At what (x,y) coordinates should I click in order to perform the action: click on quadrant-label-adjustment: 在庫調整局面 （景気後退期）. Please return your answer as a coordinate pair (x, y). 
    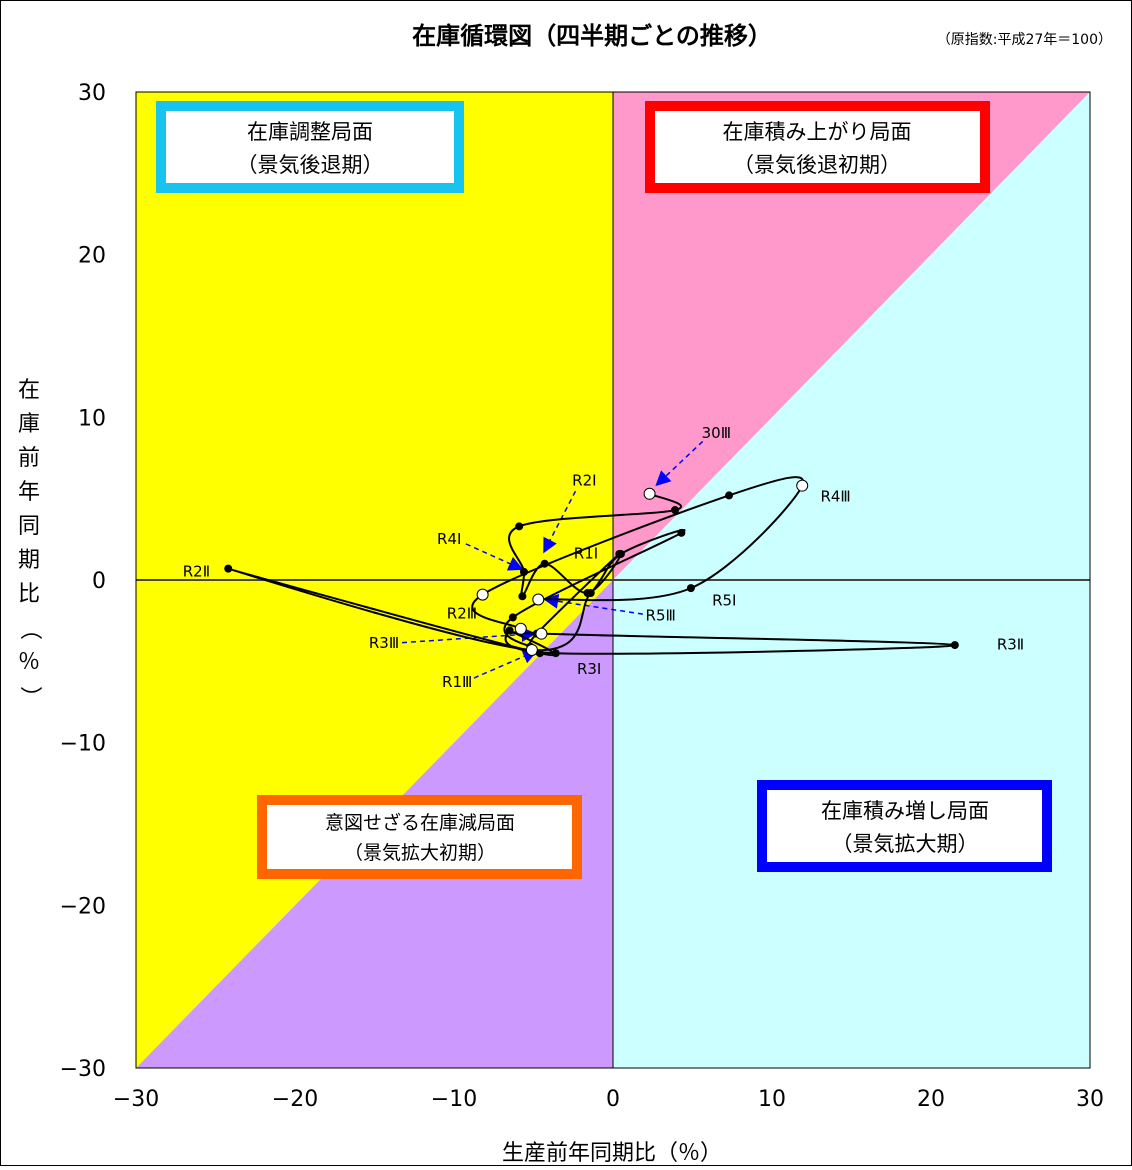
    Looking at the image, I should click on (310, 147).